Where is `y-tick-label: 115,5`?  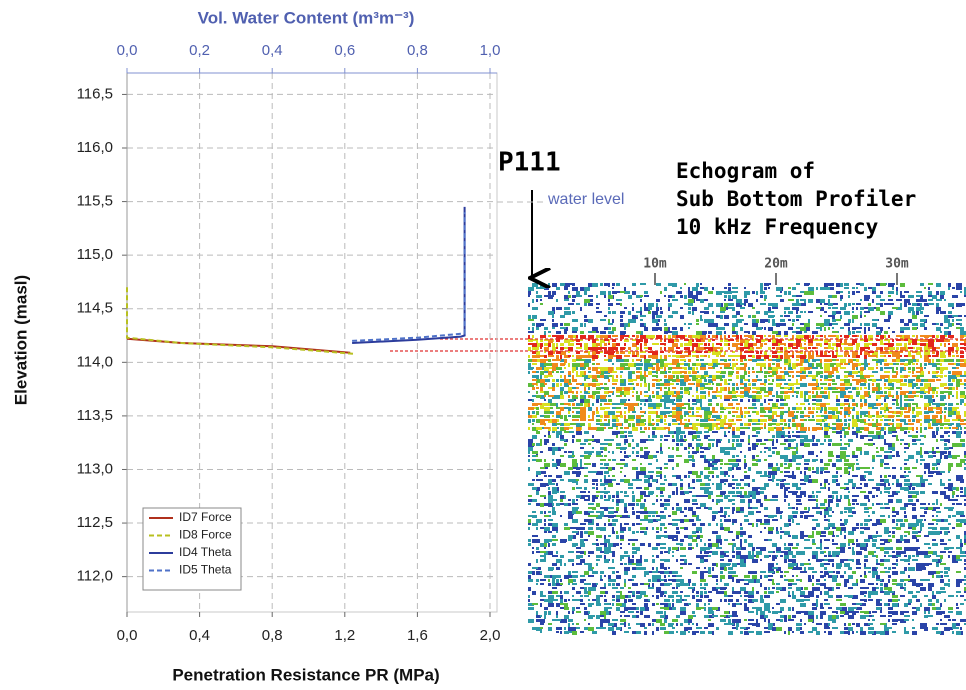
y-tick-label: 115,5 is located at coordinates (95, 201).